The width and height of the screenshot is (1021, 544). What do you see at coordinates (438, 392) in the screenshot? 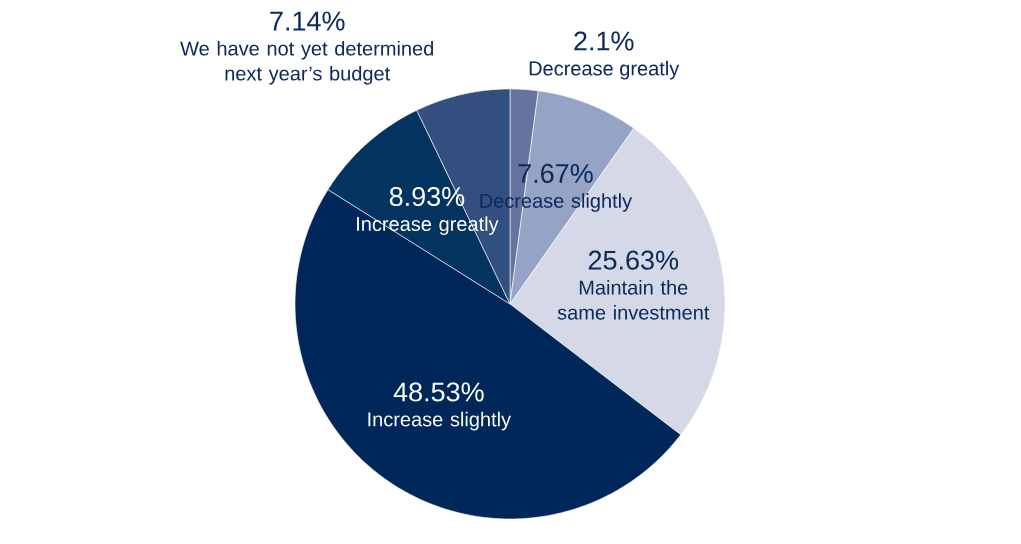
I see `data-label: 48.53%` at bounding box center [438, 392].